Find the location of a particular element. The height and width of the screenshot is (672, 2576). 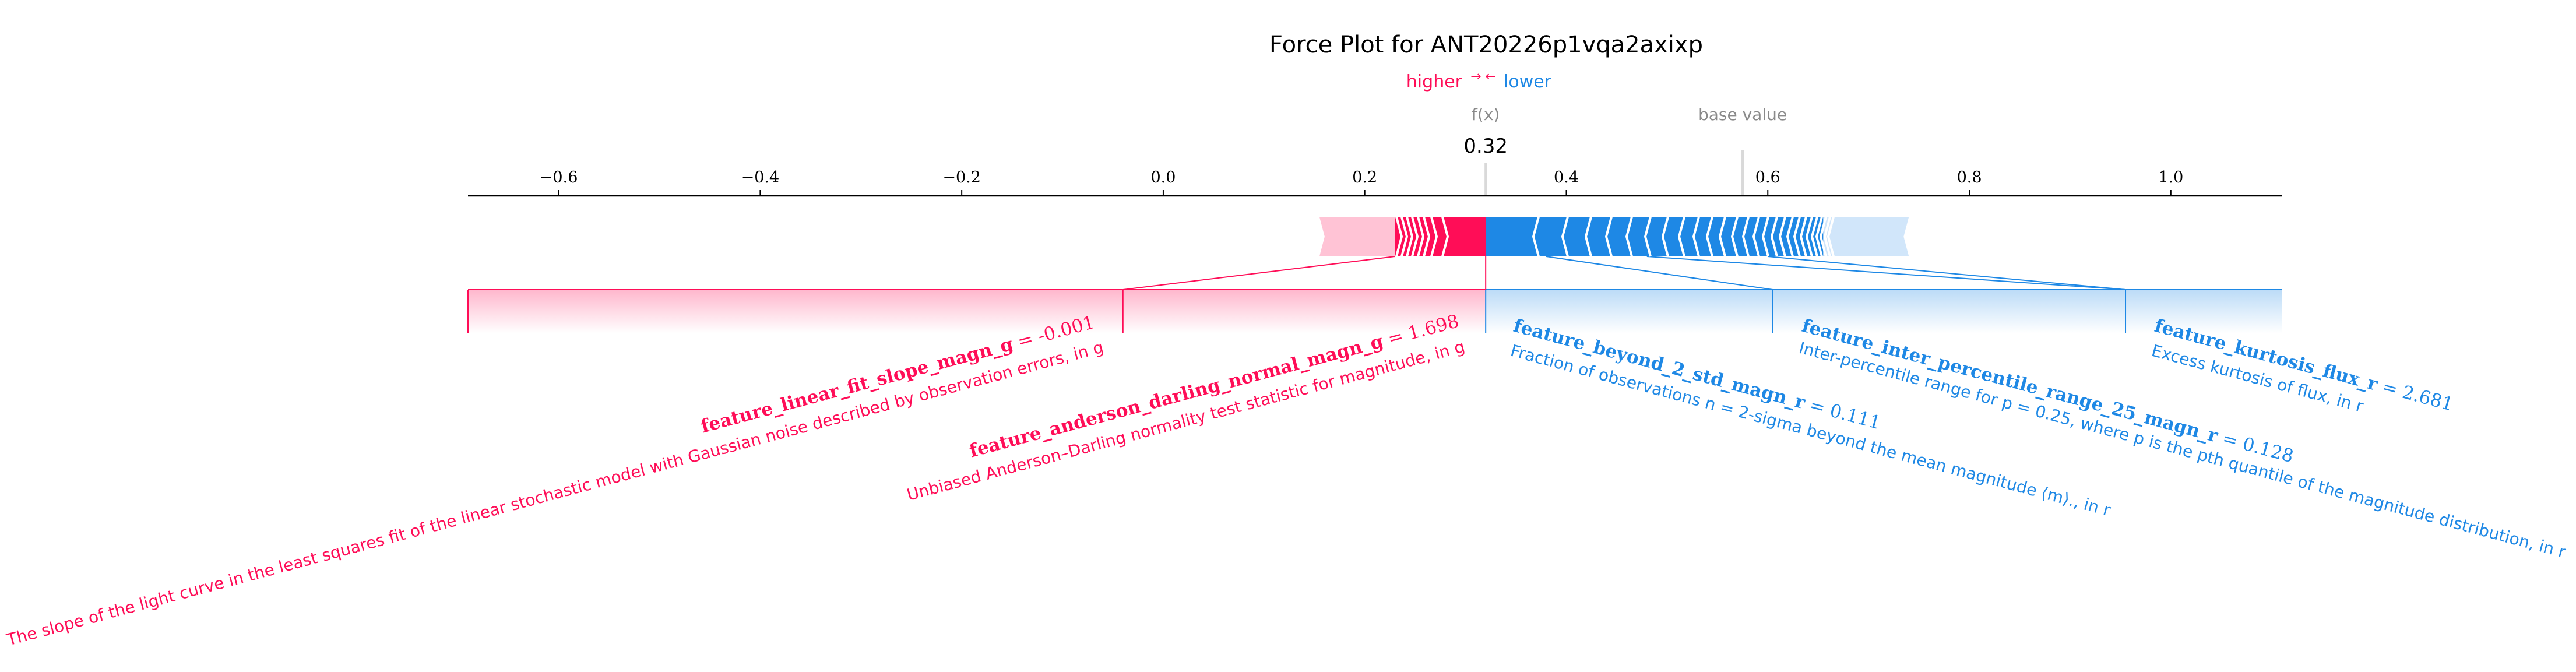

legend: higher → ← lower is located at coordinates (1479, 80).